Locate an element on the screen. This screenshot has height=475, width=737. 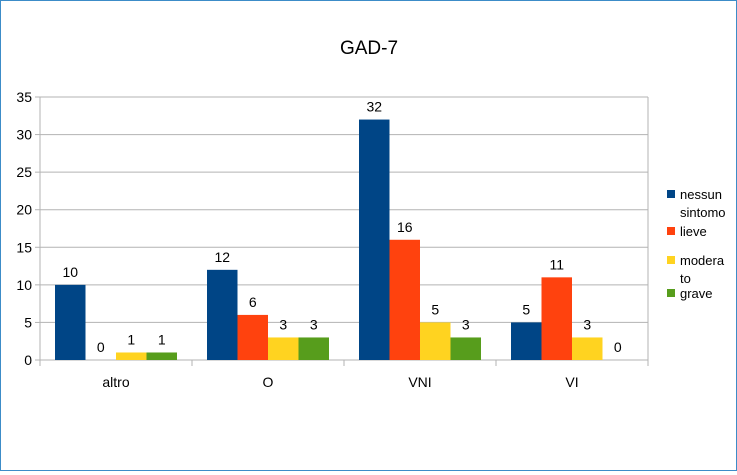
y-tick-label: 35 is located at coordinates (24, 97).